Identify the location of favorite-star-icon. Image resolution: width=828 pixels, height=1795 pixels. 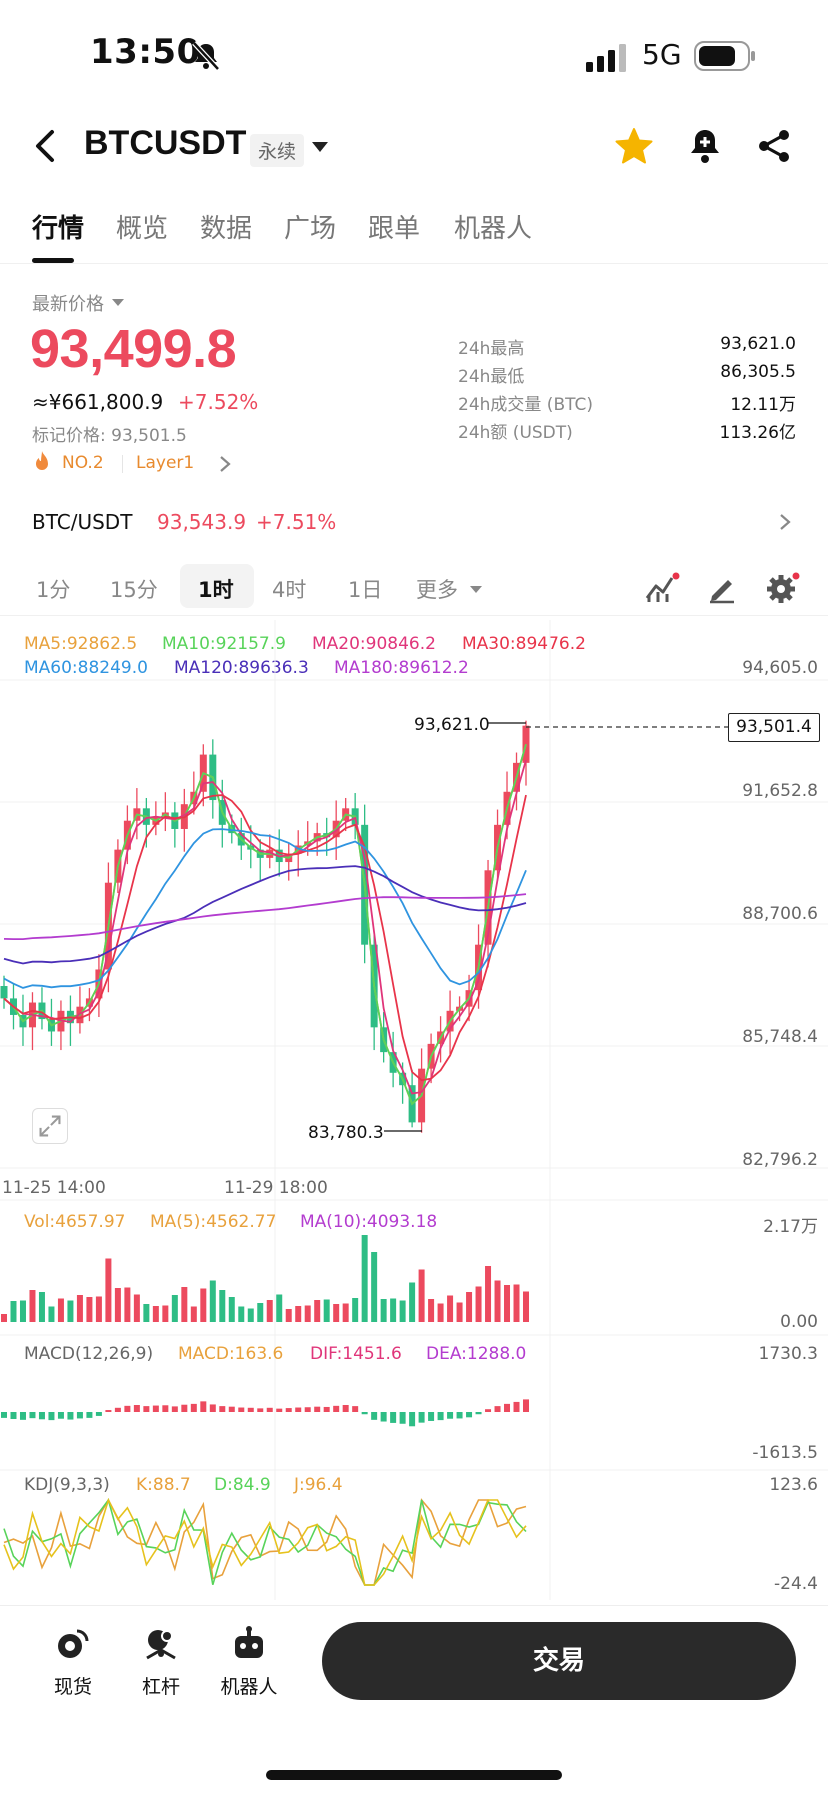
(634, 146).